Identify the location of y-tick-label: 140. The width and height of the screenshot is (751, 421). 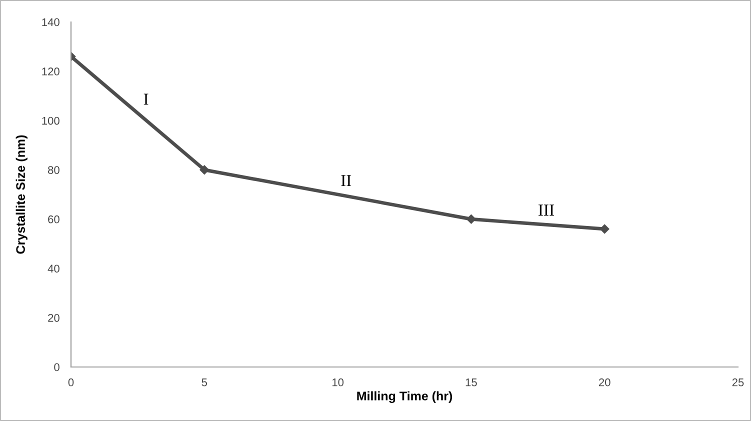
(51, 22).